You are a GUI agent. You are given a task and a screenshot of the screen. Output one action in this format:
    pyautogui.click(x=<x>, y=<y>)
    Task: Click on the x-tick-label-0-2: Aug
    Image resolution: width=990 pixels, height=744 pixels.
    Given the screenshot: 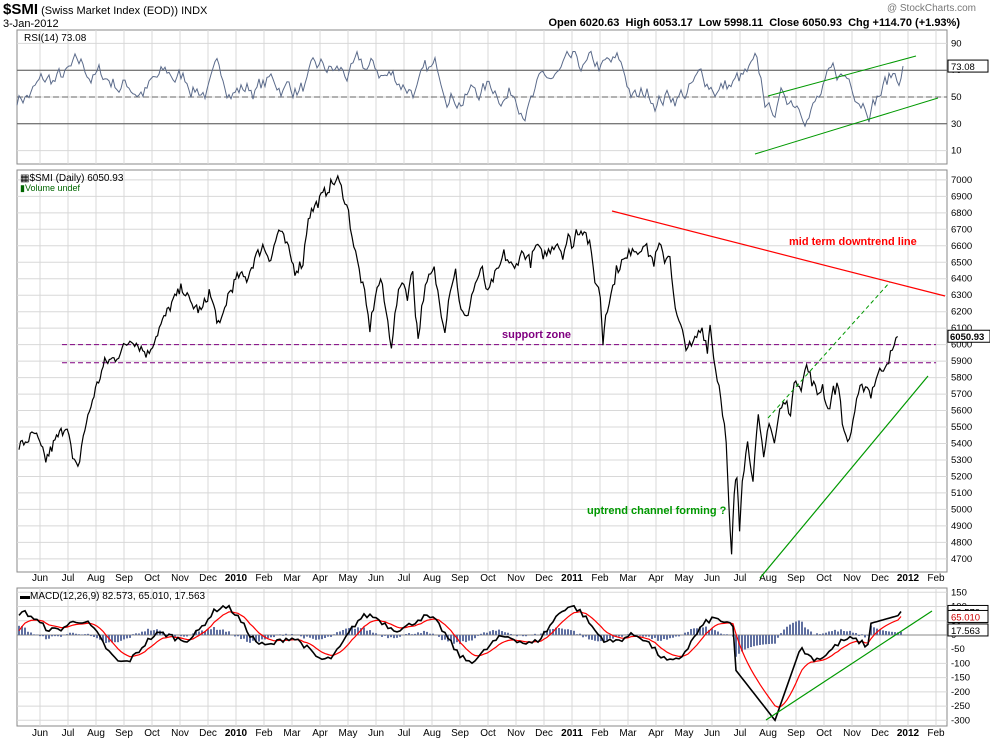 What is the action you would take?
    pyautogui.click(x=96, y=578)
    